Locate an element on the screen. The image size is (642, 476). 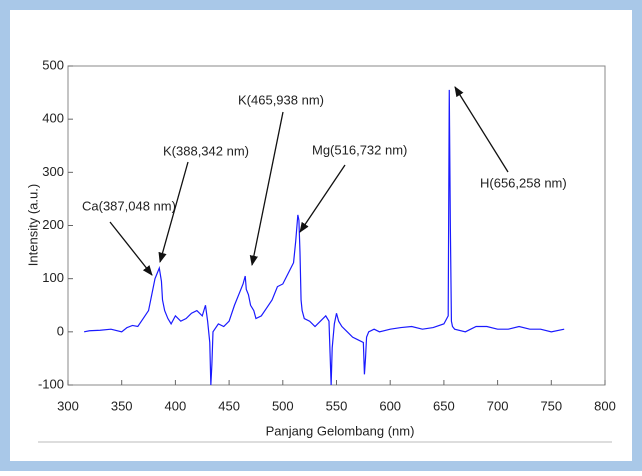
annotation: H(656,258 nm) is located at coordinates (523, 182).